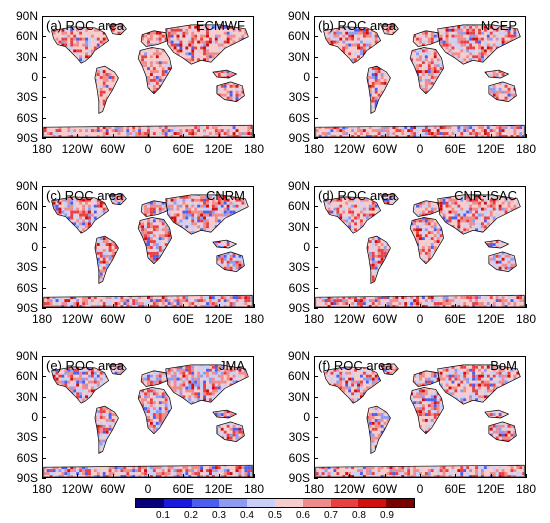  I want to click on panel-label: (b) ROC area, so click(357, 25).